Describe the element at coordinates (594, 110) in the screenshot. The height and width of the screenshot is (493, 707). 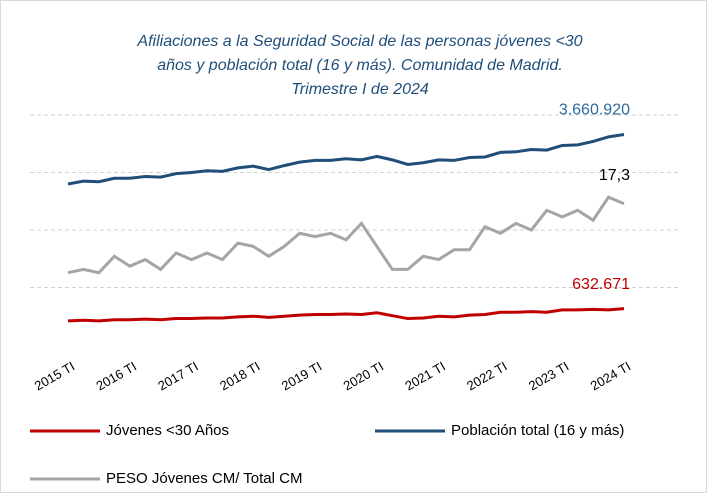
I see `data-label: 3.660.920` at that location.